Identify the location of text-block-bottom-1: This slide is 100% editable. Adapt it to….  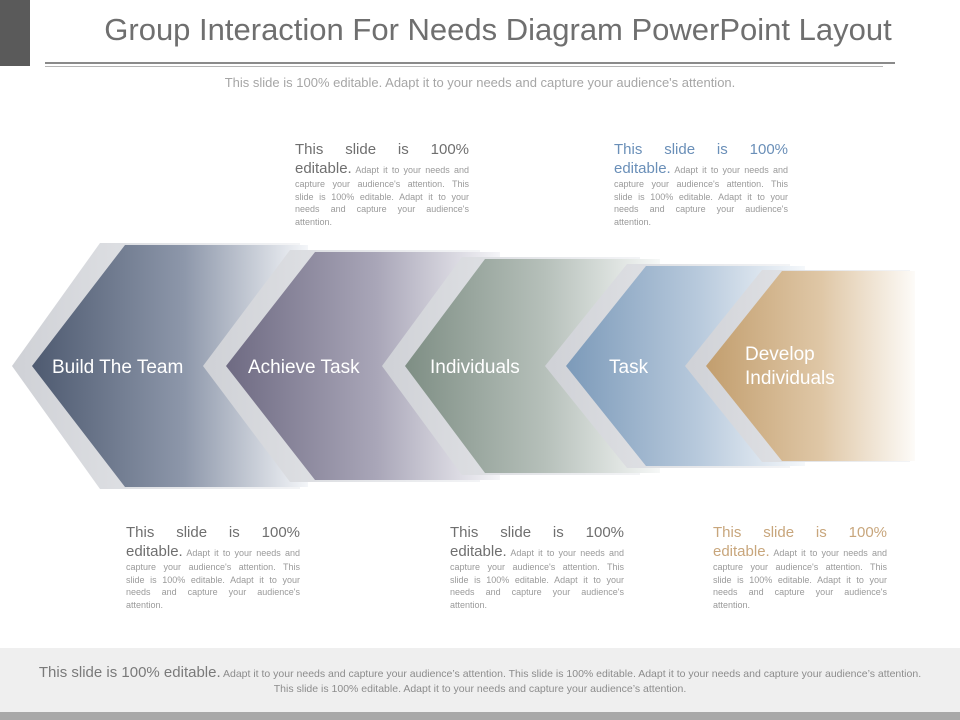
(213, 567).